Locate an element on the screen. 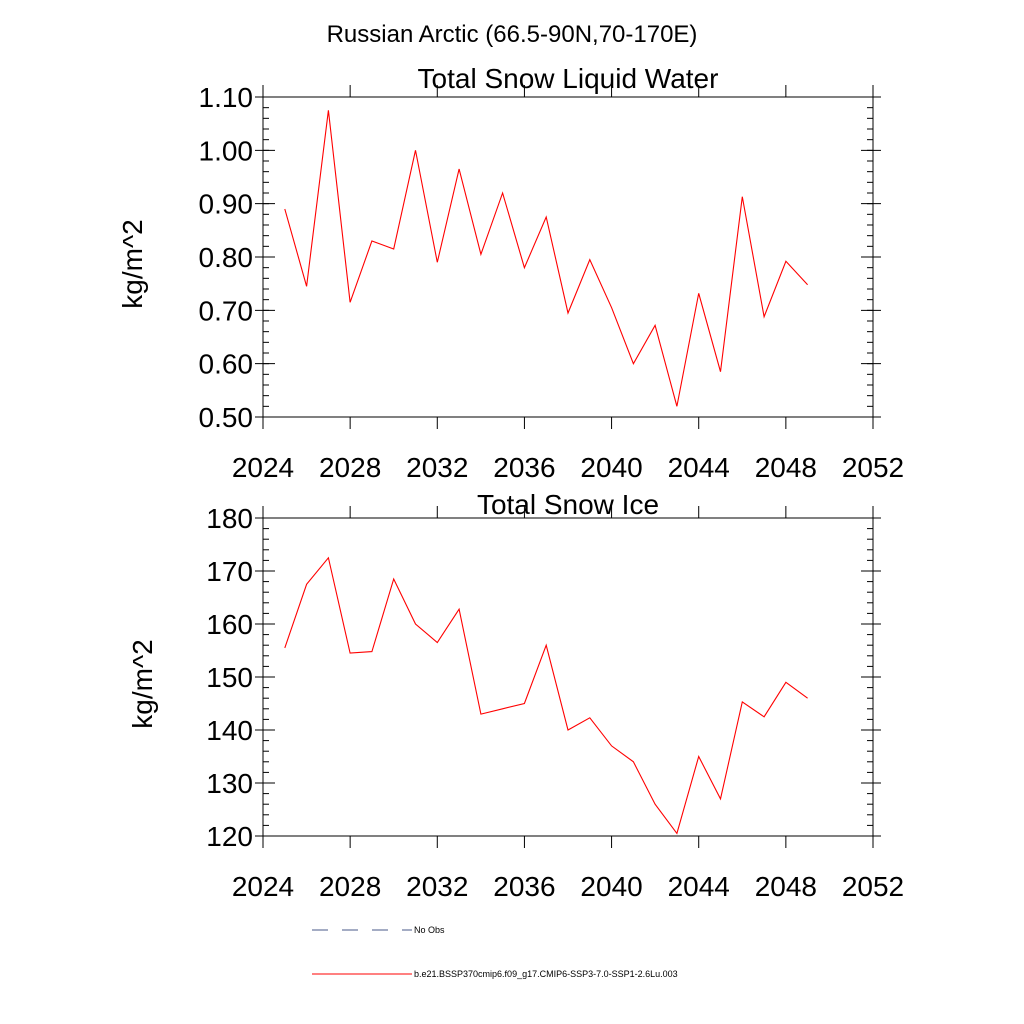 The image size is (1024, 1024). panel-title: Total Snow Ice is located at coordinates (568, 504).